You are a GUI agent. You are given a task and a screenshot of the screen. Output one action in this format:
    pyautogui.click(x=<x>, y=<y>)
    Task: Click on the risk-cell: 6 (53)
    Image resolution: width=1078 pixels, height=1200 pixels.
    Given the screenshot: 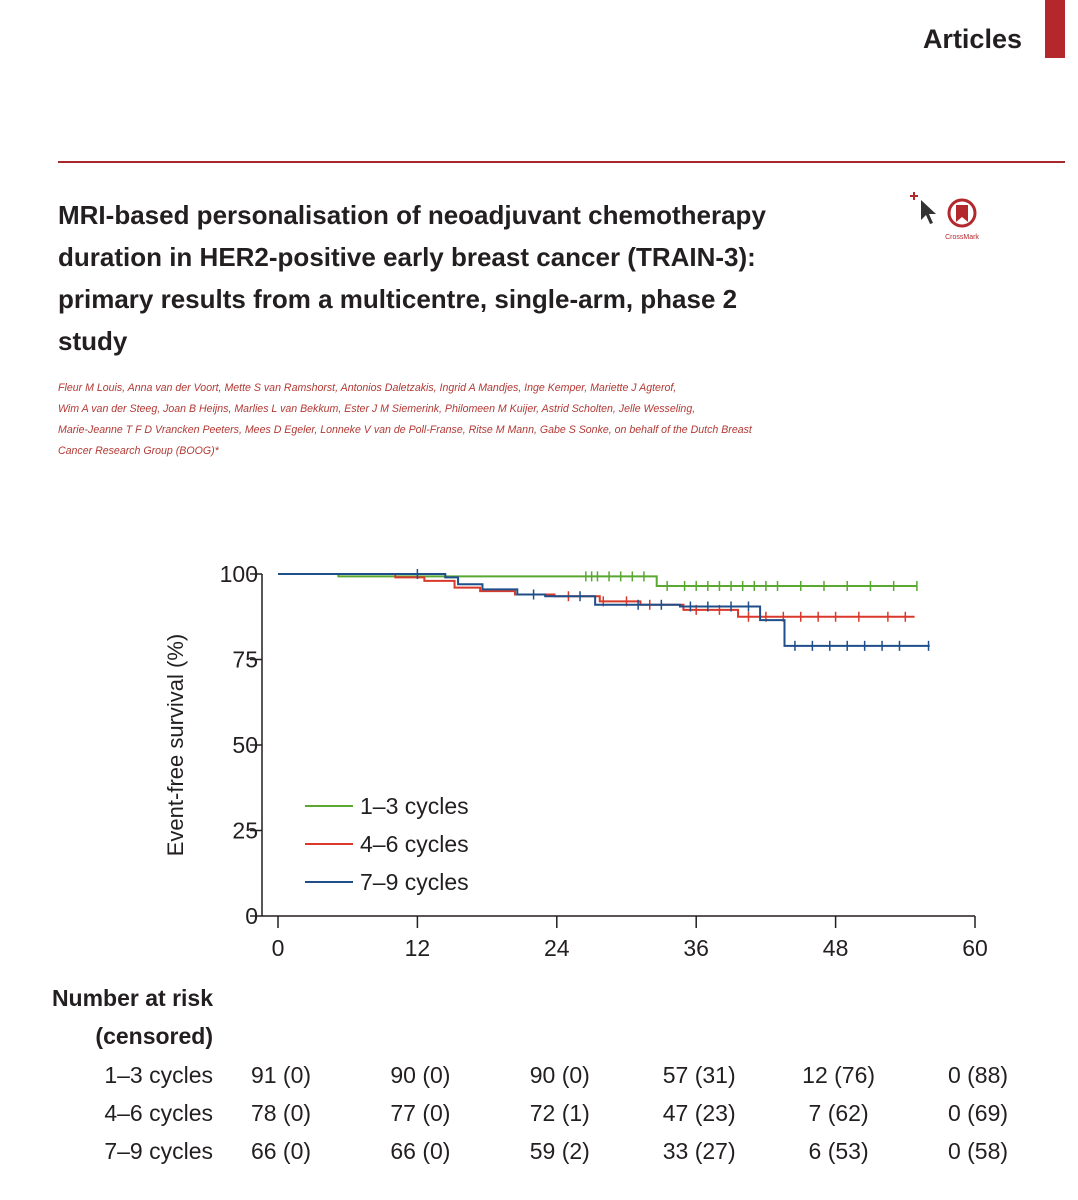 What is the action you would take?
    pyautogui.click(x=839, y=1151)
    